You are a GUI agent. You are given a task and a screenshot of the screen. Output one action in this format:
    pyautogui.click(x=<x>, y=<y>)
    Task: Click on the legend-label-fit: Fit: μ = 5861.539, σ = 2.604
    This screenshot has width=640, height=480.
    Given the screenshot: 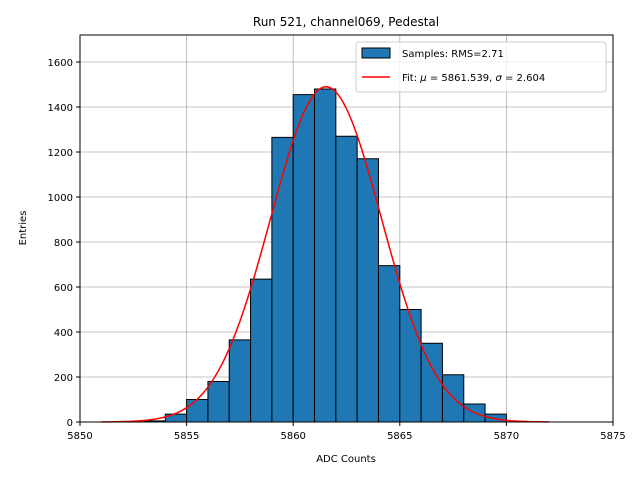 What is the action you would take?
    pyautogui.click(x=473, y=78)
    